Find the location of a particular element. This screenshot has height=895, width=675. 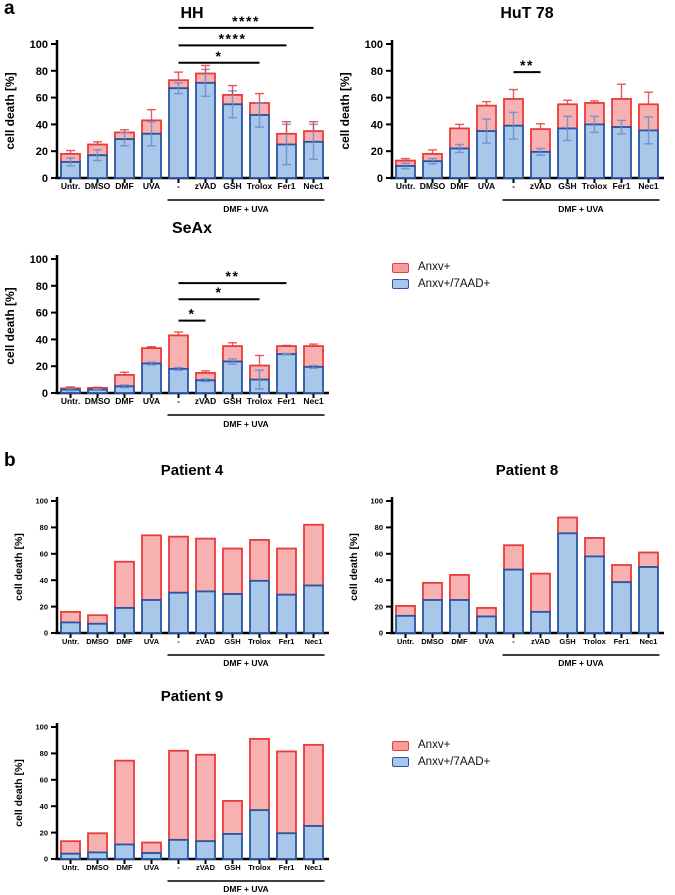

legend-panel-a: Anxv+ Anxv+/7AAD+ is located at coordinates (441, 276).